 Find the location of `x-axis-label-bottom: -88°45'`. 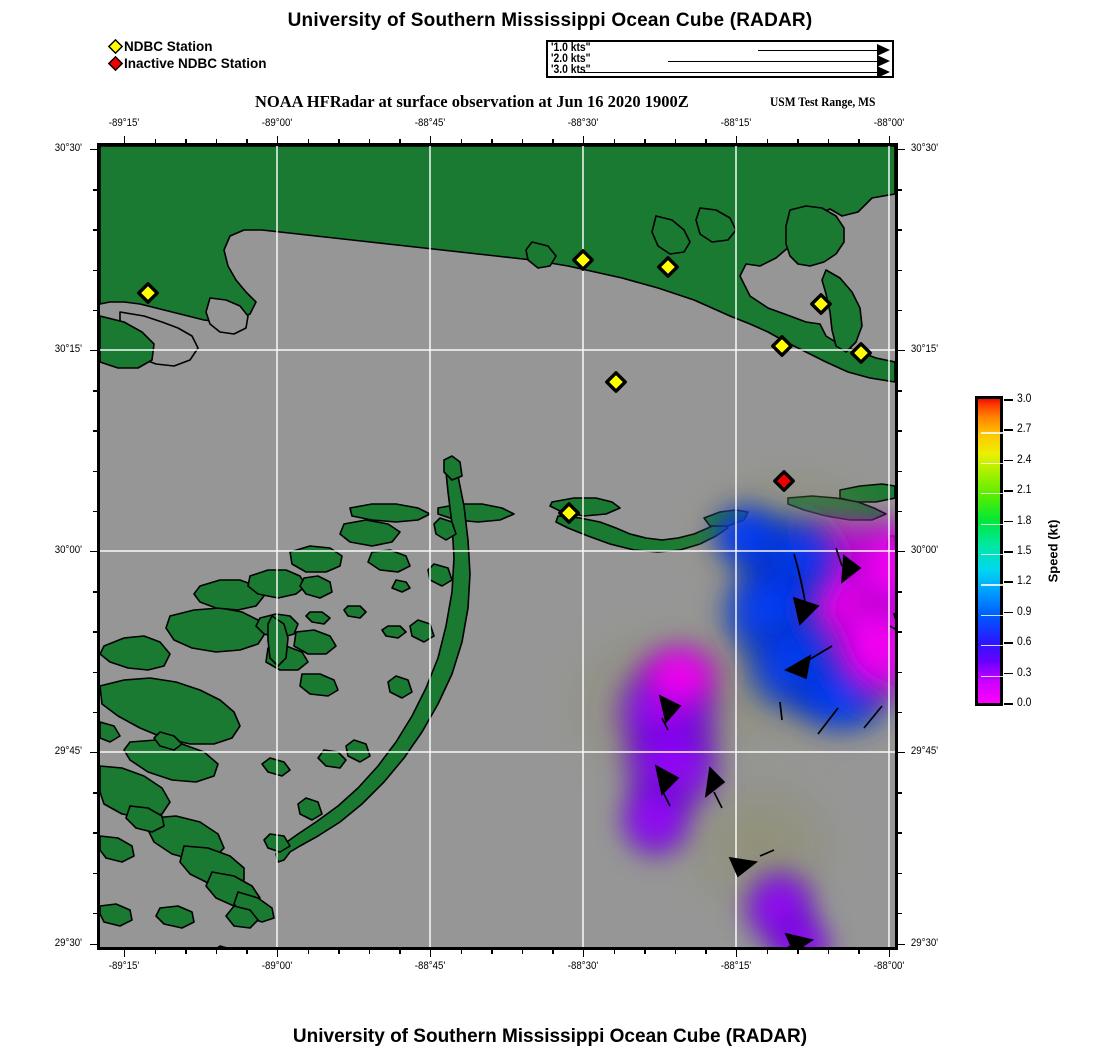

x-axis-label-bottom: -88°45' is located at coordinates (430, 966).